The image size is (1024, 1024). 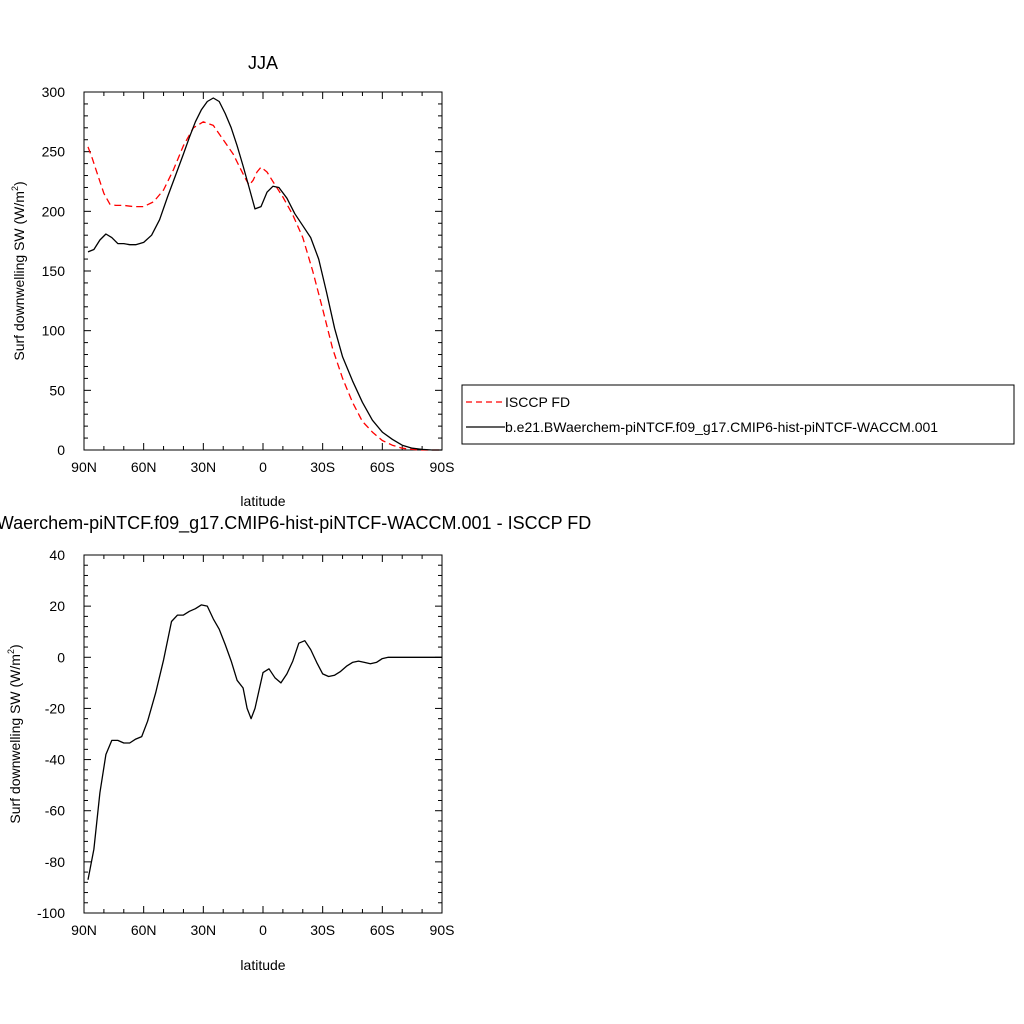 What do you see at coordinates (57, 390) in the screenshot?
I see `top-ytick-label: 50` at bounding box center [57, 390].